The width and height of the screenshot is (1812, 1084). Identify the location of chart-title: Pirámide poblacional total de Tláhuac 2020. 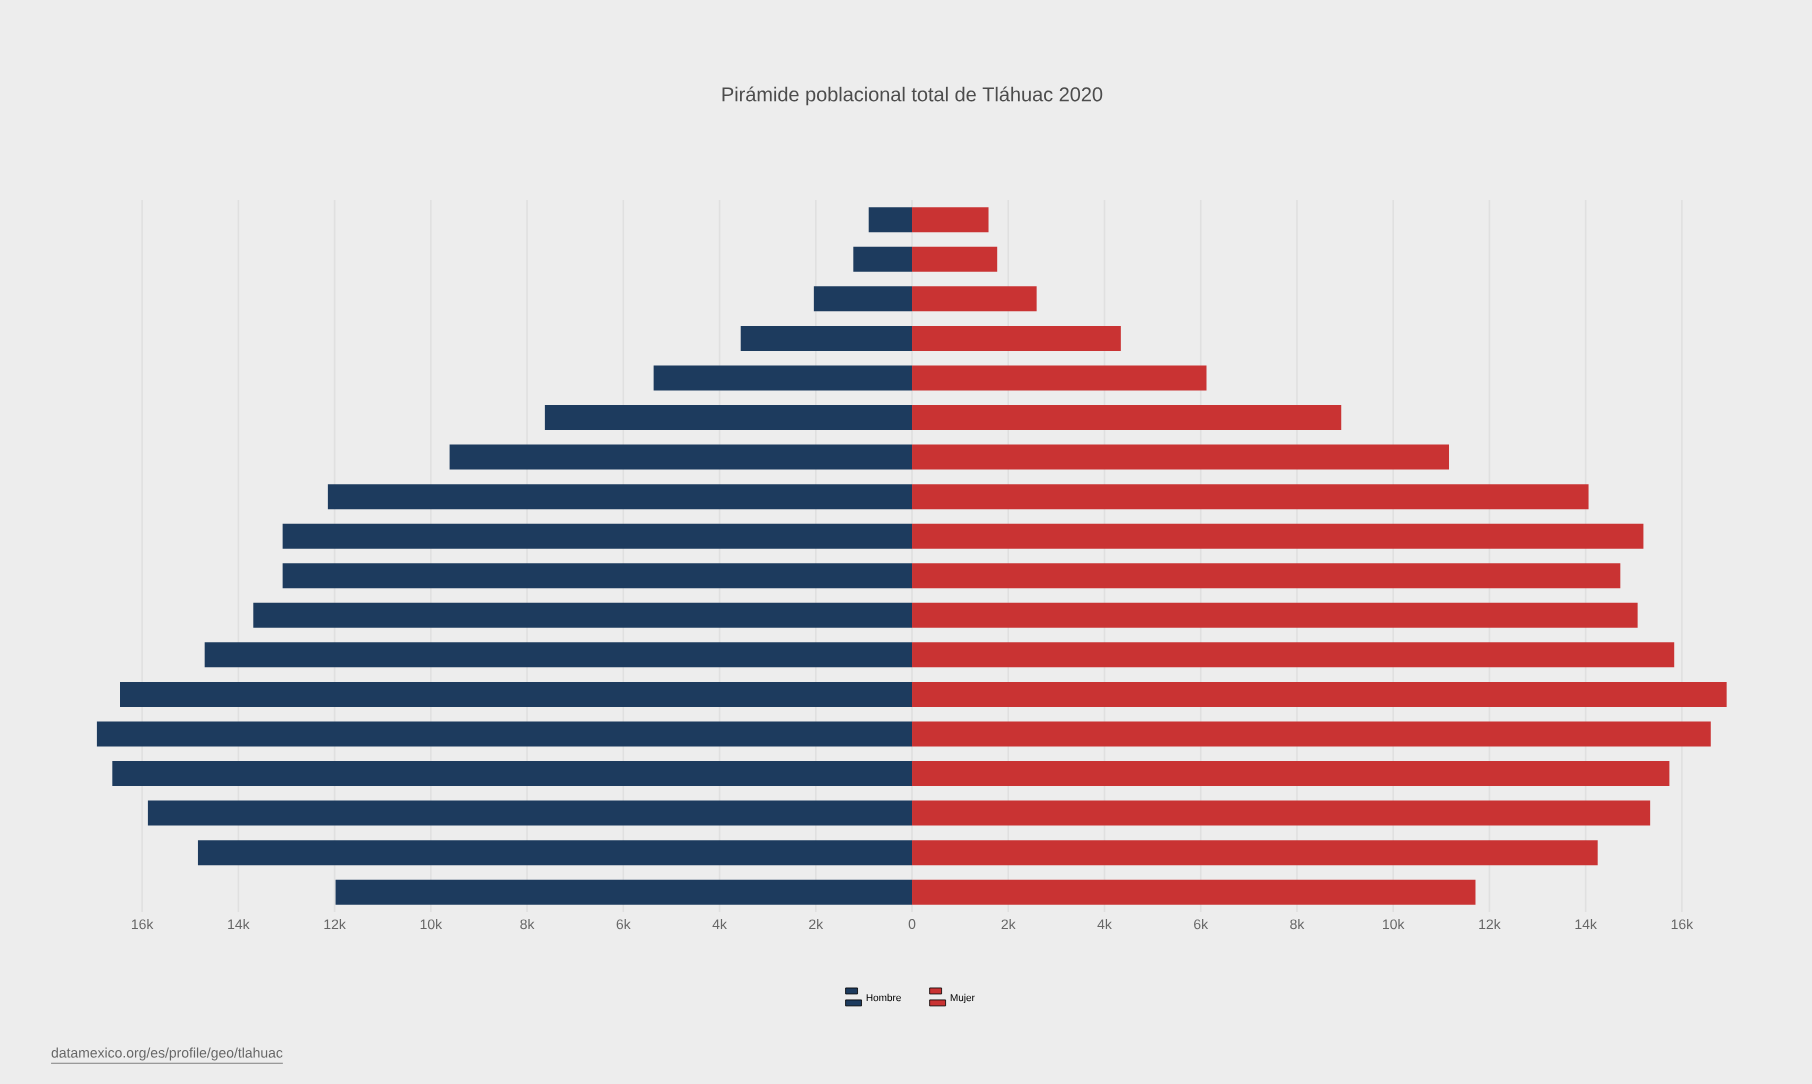
(912, 96).